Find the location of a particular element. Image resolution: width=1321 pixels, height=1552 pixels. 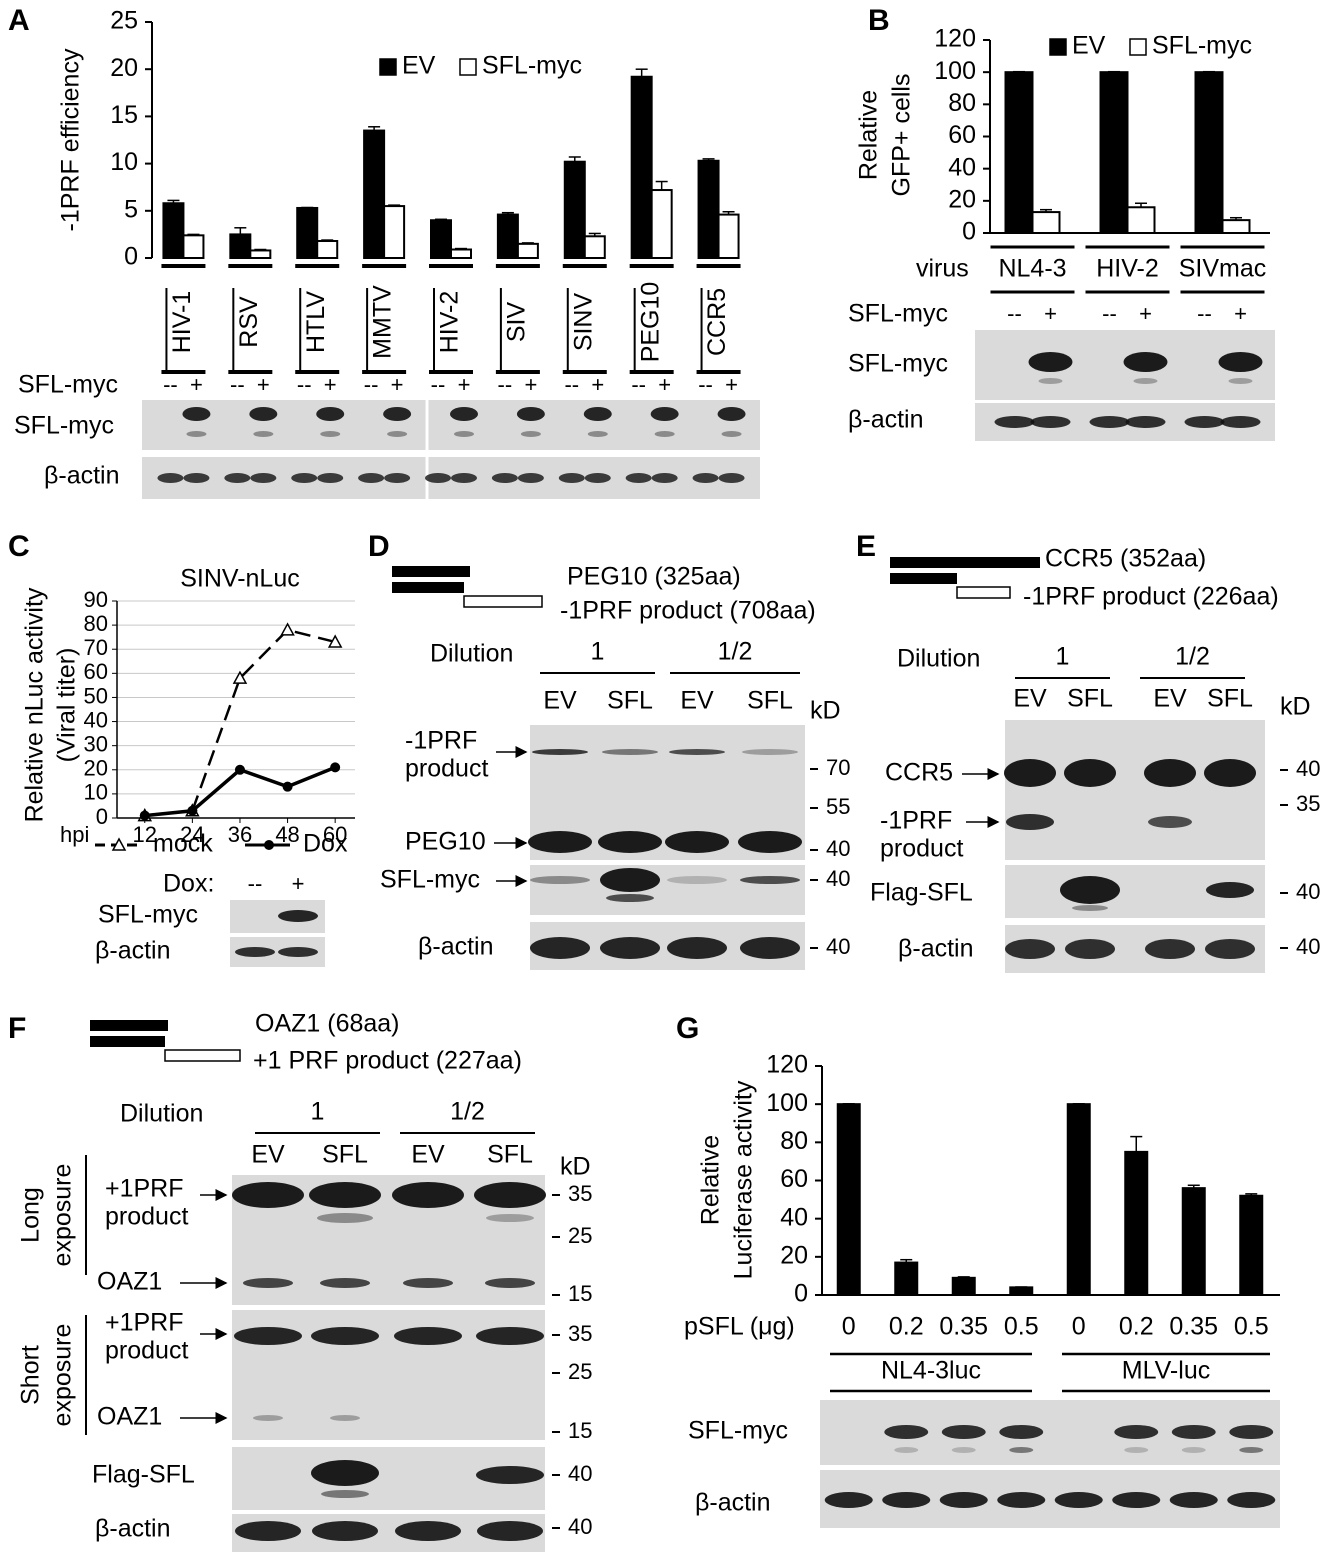

y-tick-label: 40 is located at coordinates (96, 719).